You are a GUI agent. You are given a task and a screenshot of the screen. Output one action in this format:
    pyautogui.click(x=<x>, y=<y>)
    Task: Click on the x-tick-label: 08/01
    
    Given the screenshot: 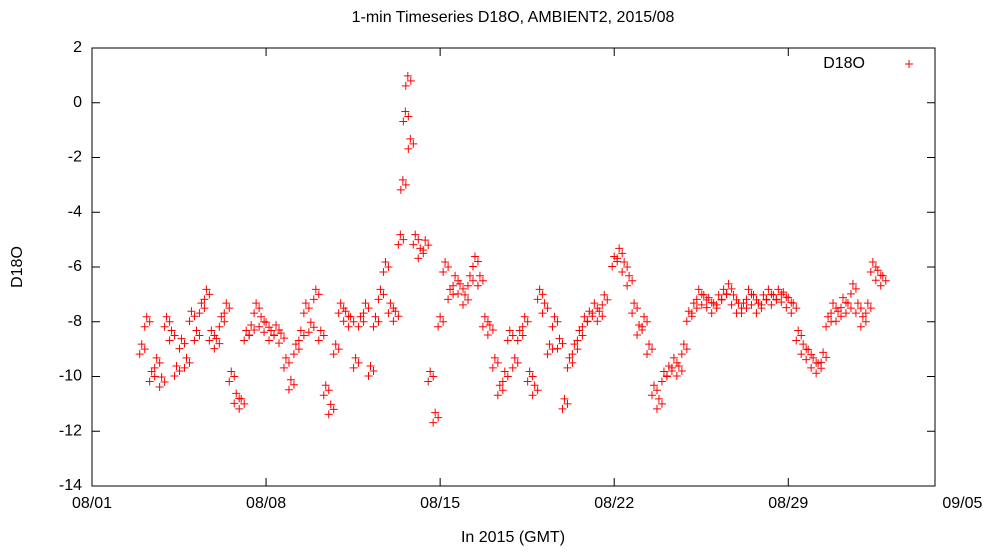 What is the action you would take?
    pyautogui.click(x=92, y=503)
    